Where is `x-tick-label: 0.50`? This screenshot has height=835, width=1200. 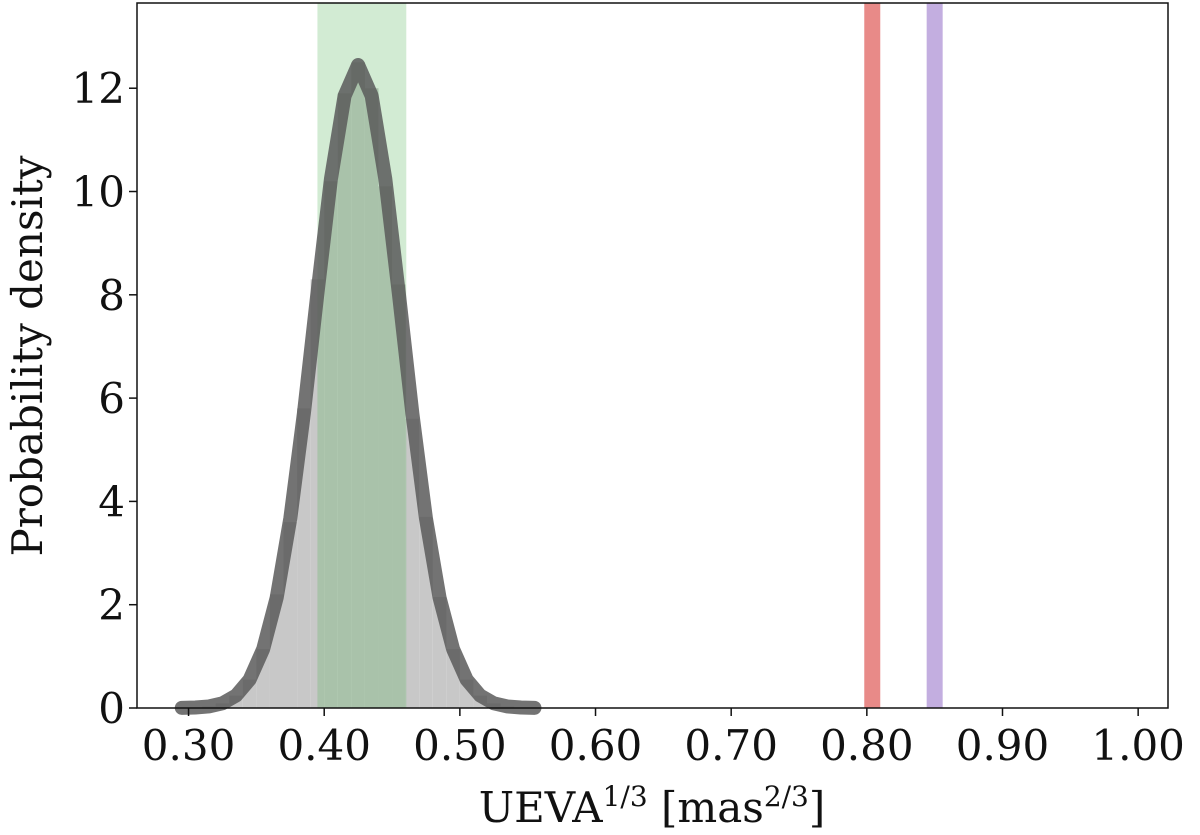
x-tick-label: 0.50 is located at coordinates (460, 745).